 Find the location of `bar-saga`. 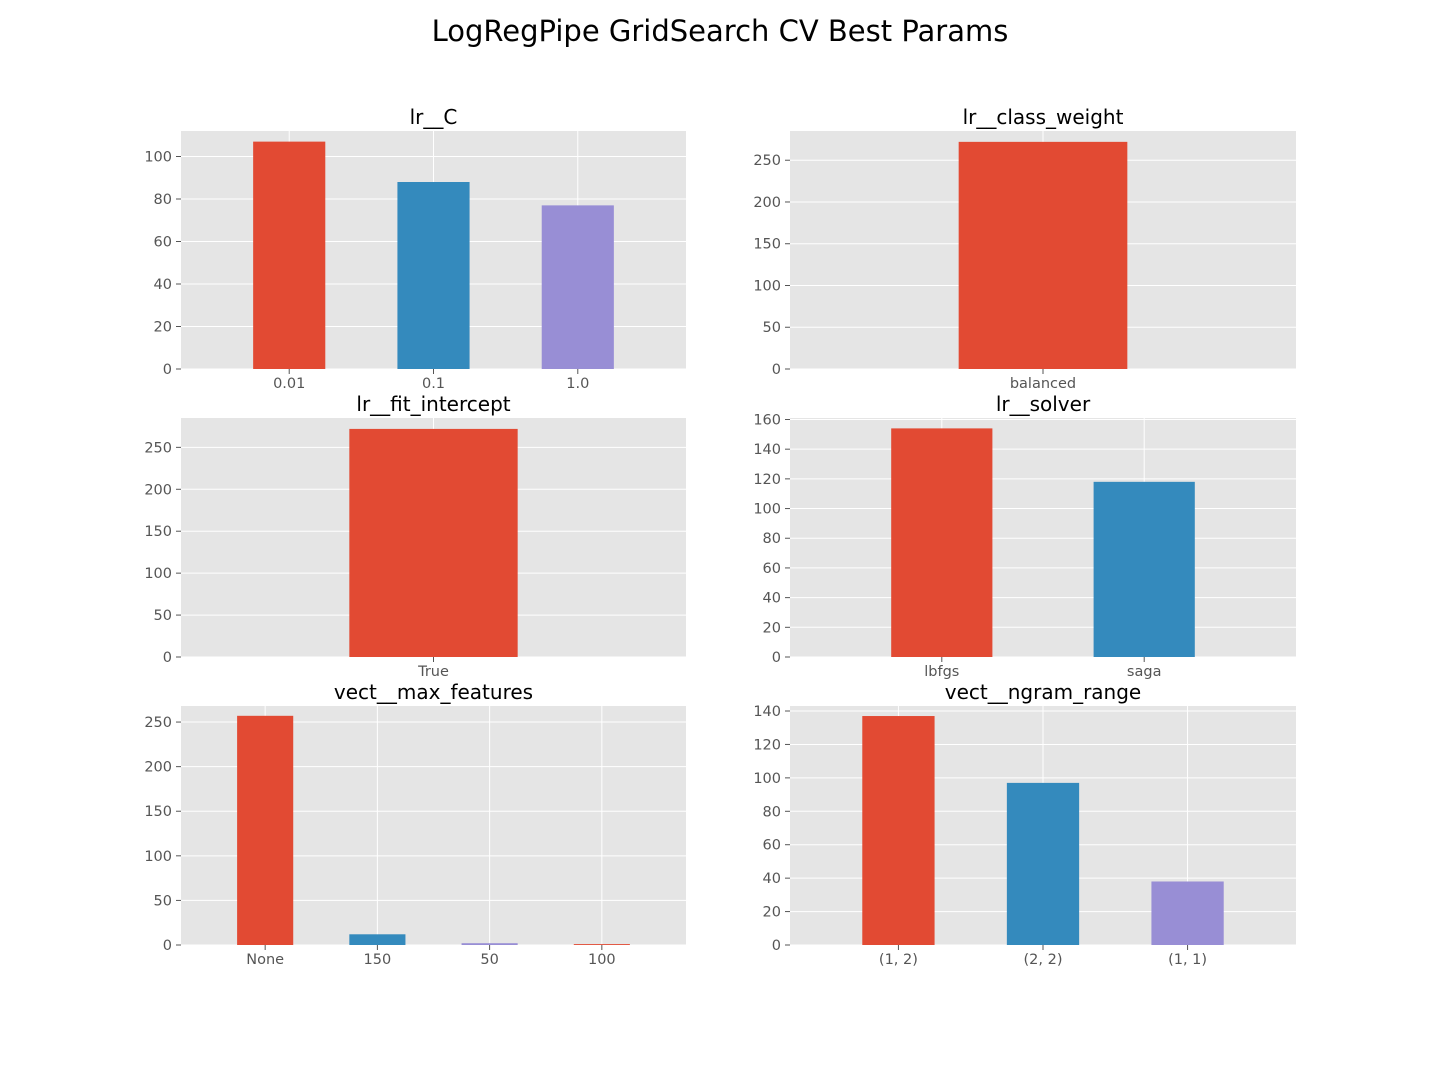

bar-saga is located at coordinates (1144, 569).